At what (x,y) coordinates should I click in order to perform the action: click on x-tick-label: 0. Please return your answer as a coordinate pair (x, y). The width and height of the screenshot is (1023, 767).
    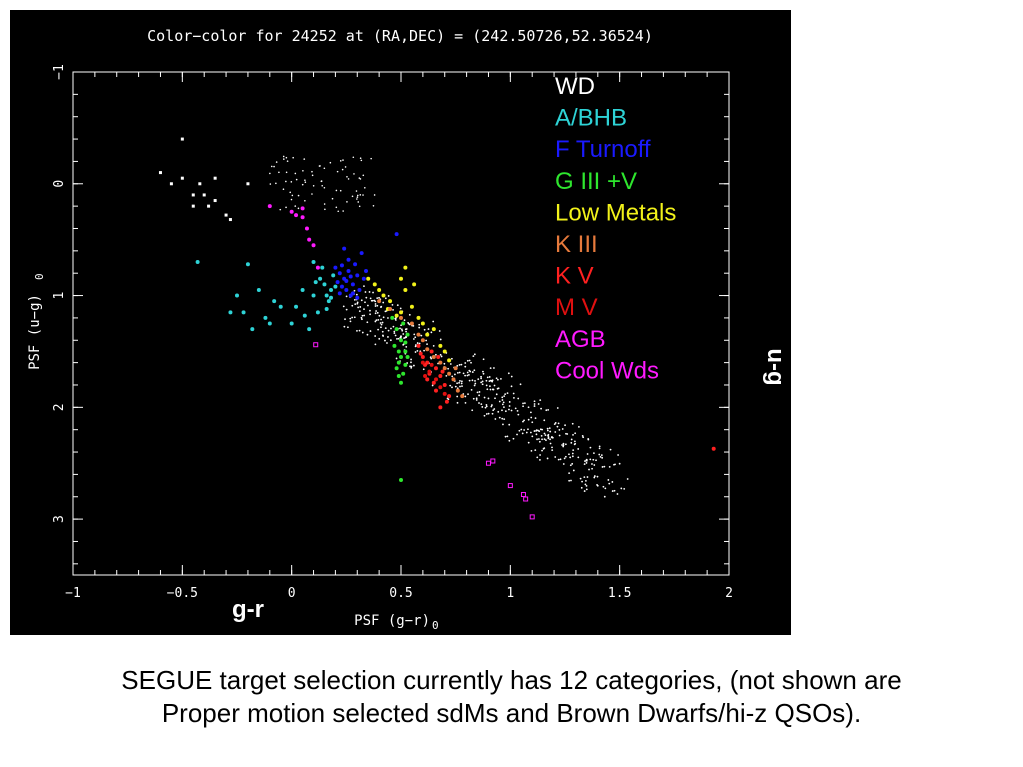
    Looking at the image, I should click on (292, 593).